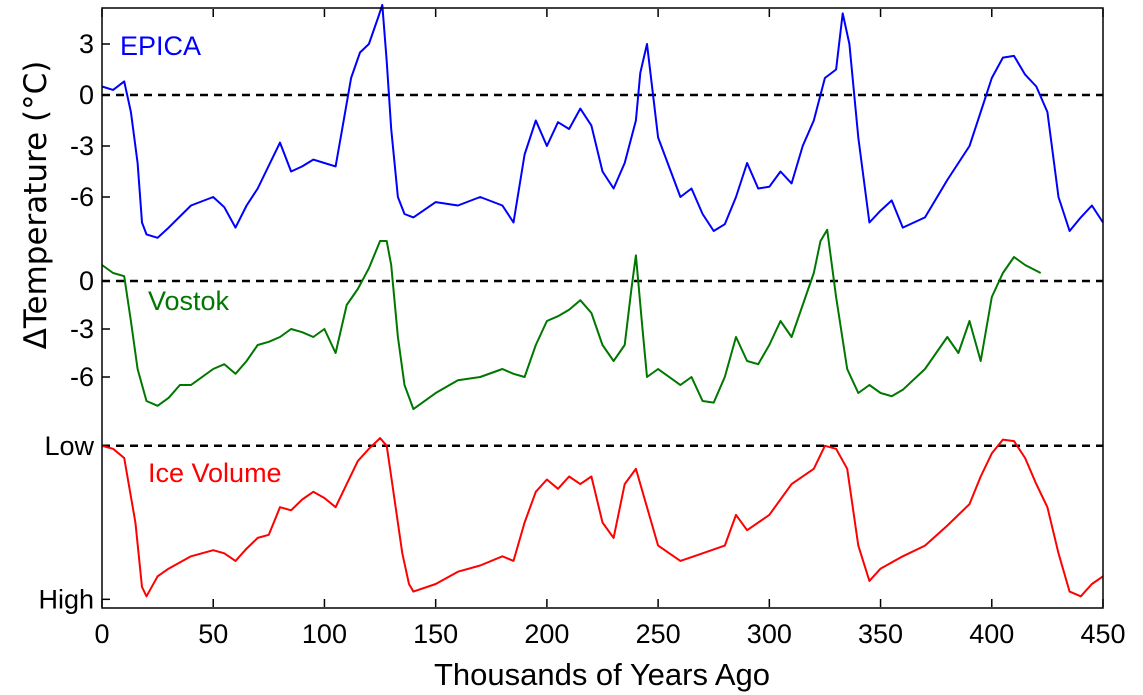 The width and height of the screenshot is (1143, 695). What do you see at coordinates (160, 46) in the screenshot?
I see `epica-series-label: EPICA` at bounding box center [160, 46].